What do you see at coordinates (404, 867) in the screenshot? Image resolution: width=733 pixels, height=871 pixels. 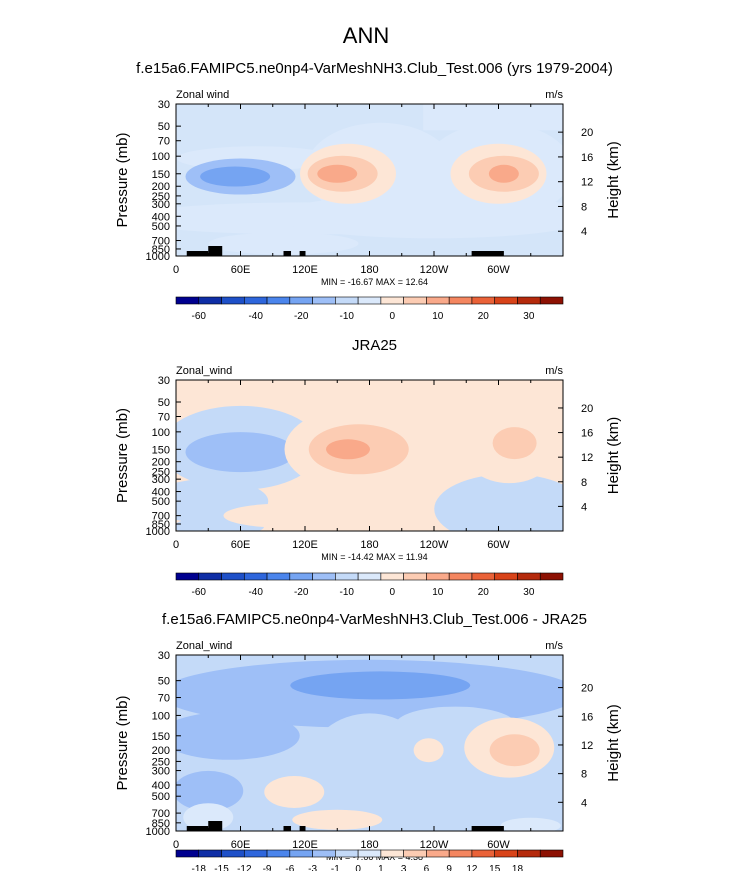 I see `colorbar-label: 3` at bounding box center [404, 867].